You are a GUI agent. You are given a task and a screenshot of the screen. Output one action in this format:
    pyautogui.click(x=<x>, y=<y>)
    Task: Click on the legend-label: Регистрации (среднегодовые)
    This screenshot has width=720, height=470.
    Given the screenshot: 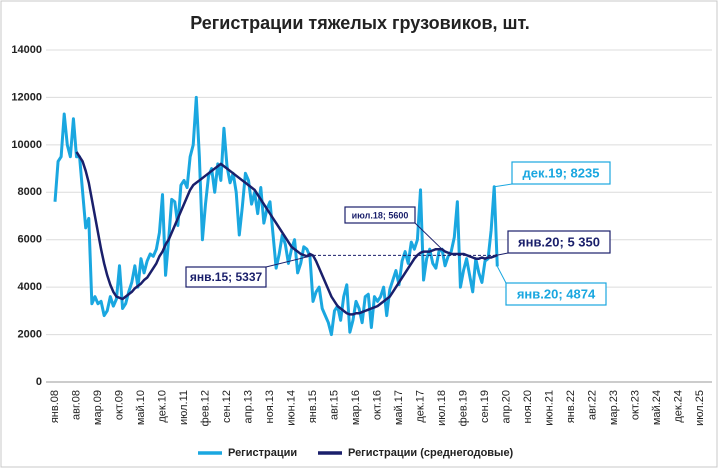 What is the action you would take?
    pyautogui.click(x=431, y=453)
    